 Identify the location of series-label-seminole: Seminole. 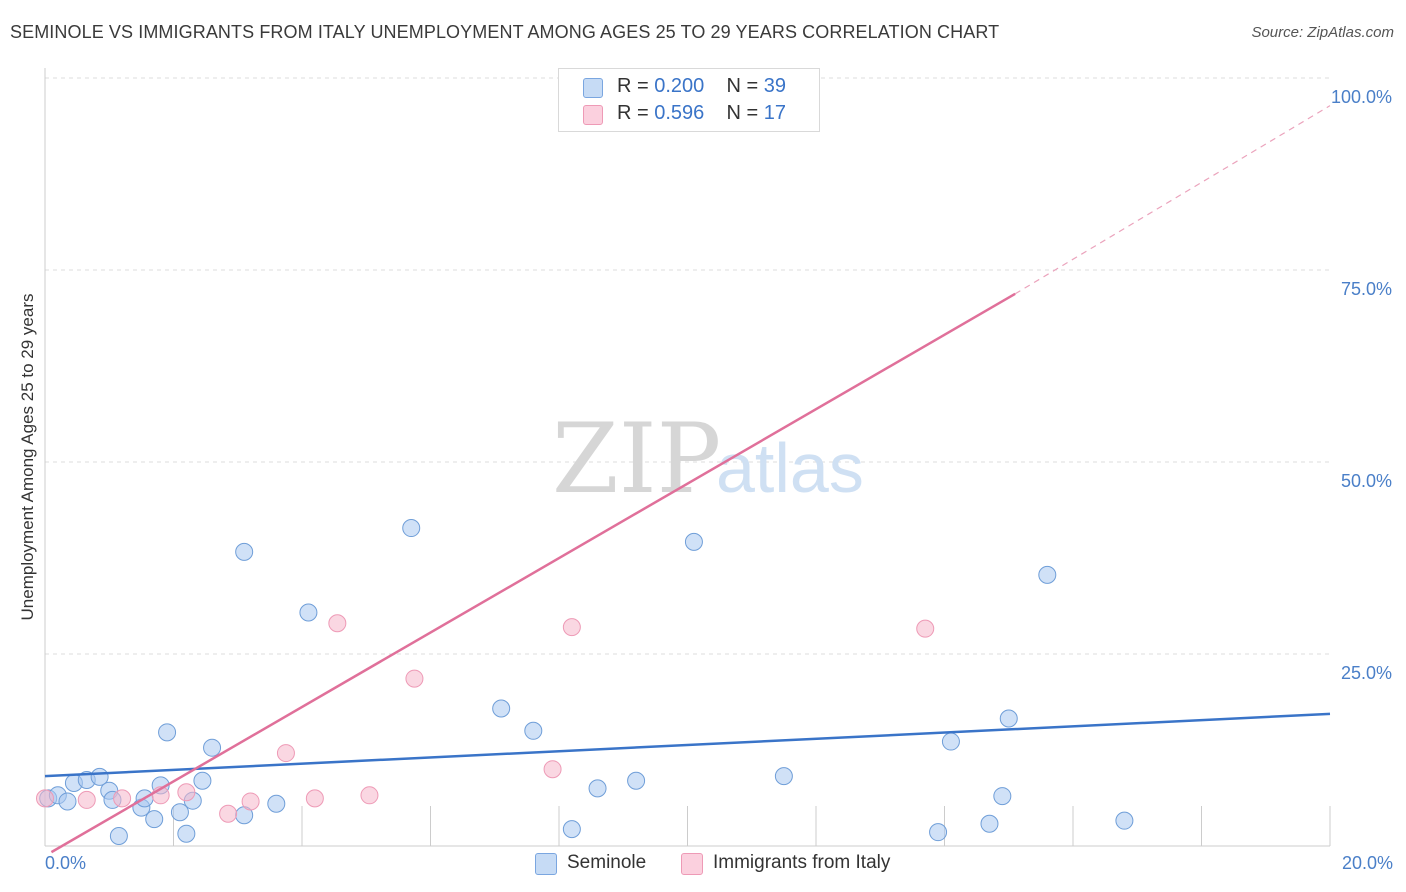
(607, 862).